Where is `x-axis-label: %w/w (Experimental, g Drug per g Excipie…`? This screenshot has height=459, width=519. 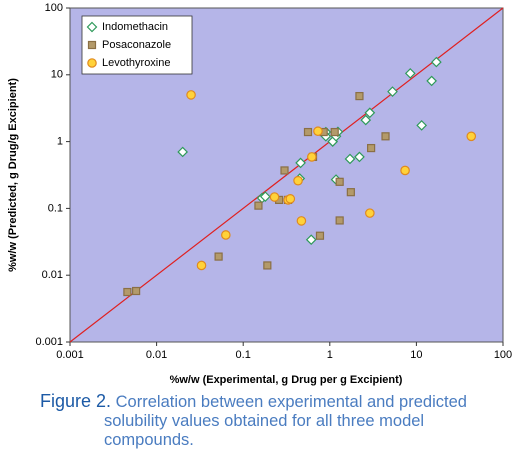 x-axis-label: %w/w (Experimental, g Drug per g Excipie… is located at coordinates (286, 380).